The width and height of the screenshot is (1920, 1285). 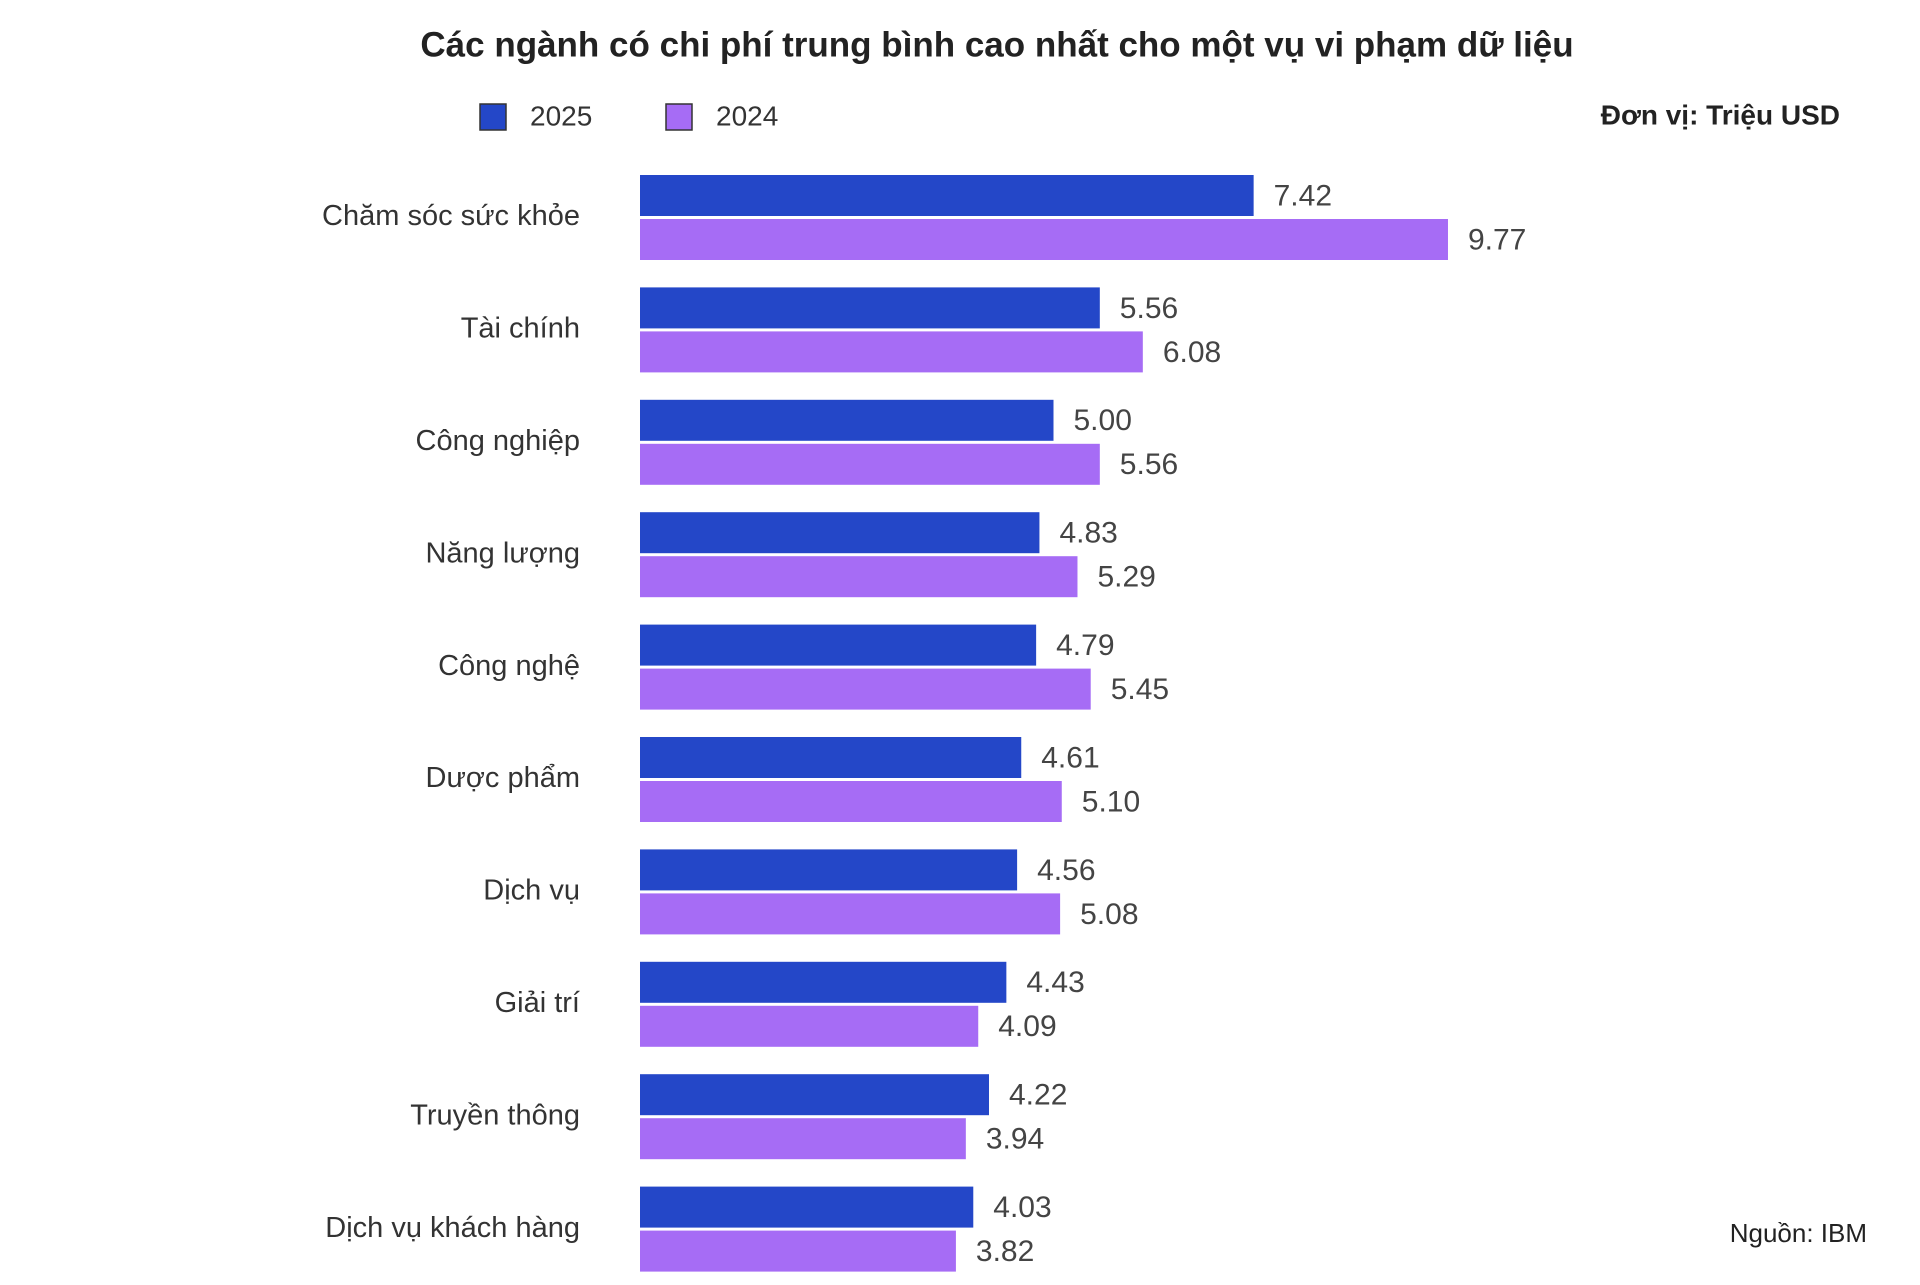 What do you see at coordinates (498, 441) in the screenshot?
I see `category-label: Công nghiệp` at bounding box center [498, 441].